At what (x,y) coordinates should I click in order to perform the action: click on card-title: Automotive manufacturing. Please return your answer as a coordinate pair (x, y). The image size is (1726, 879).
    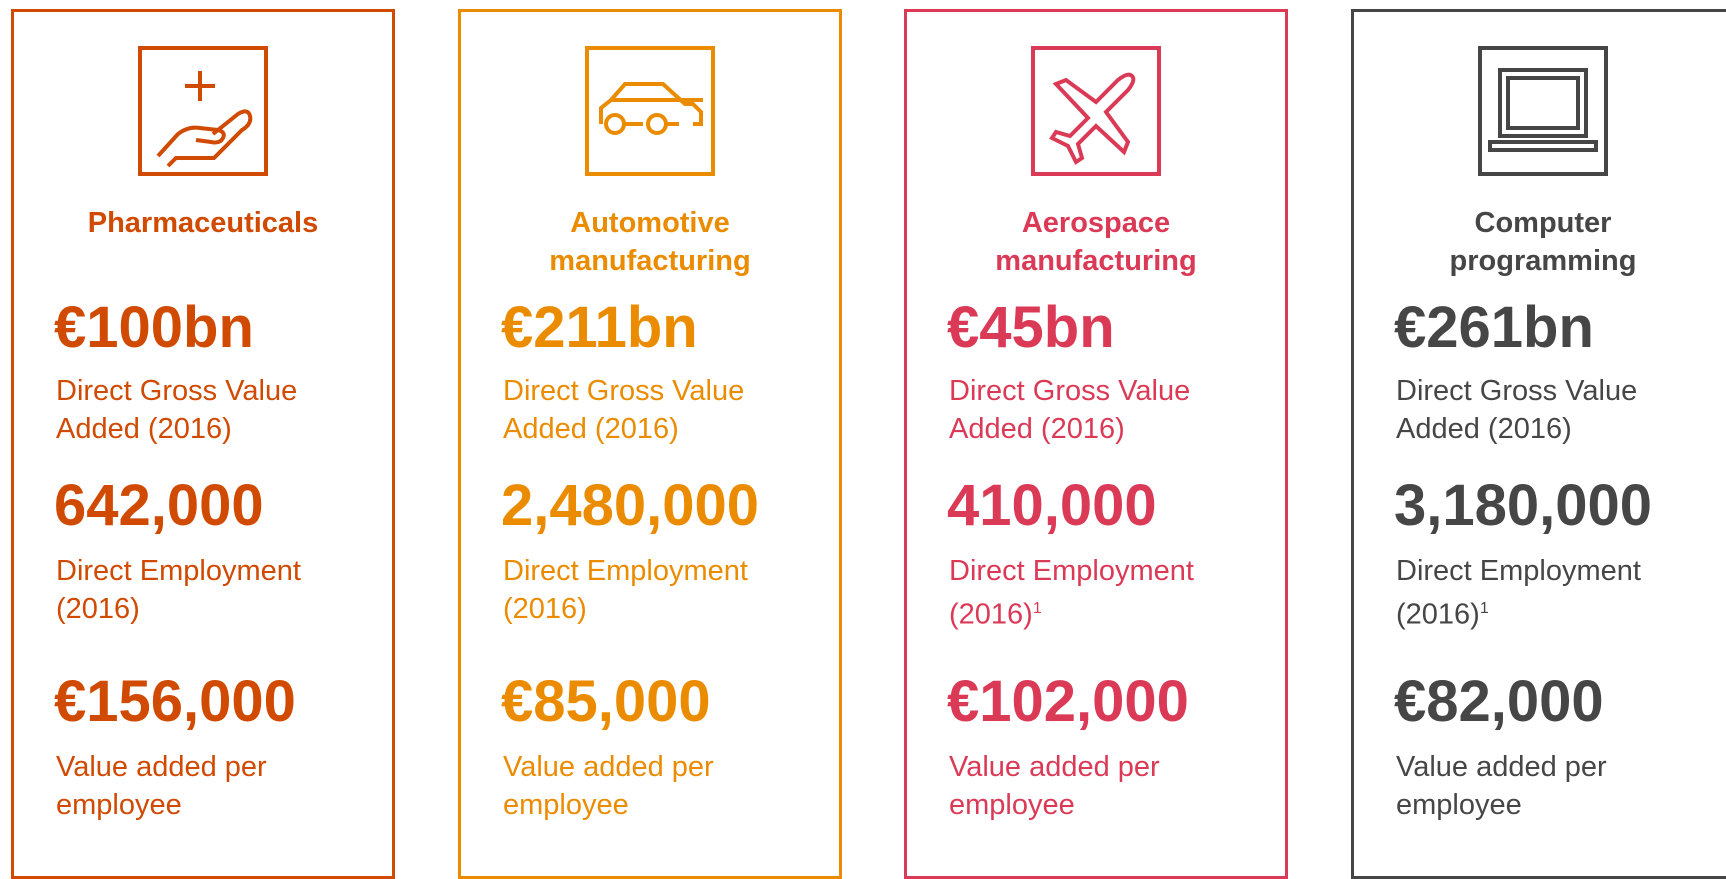
    Looking at the image, I should click on (650, 242).